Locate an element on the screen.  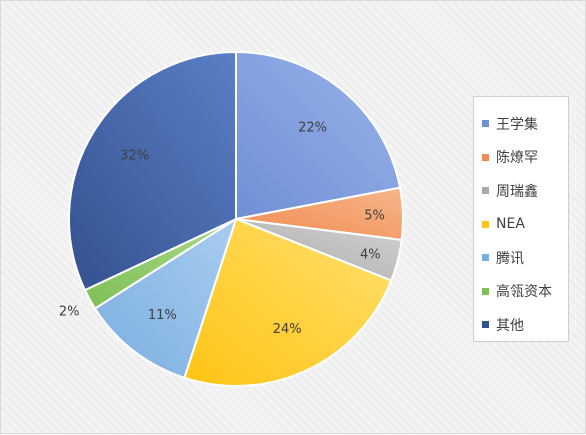
pie-slice-tencent is located at coordinates (165, 298).